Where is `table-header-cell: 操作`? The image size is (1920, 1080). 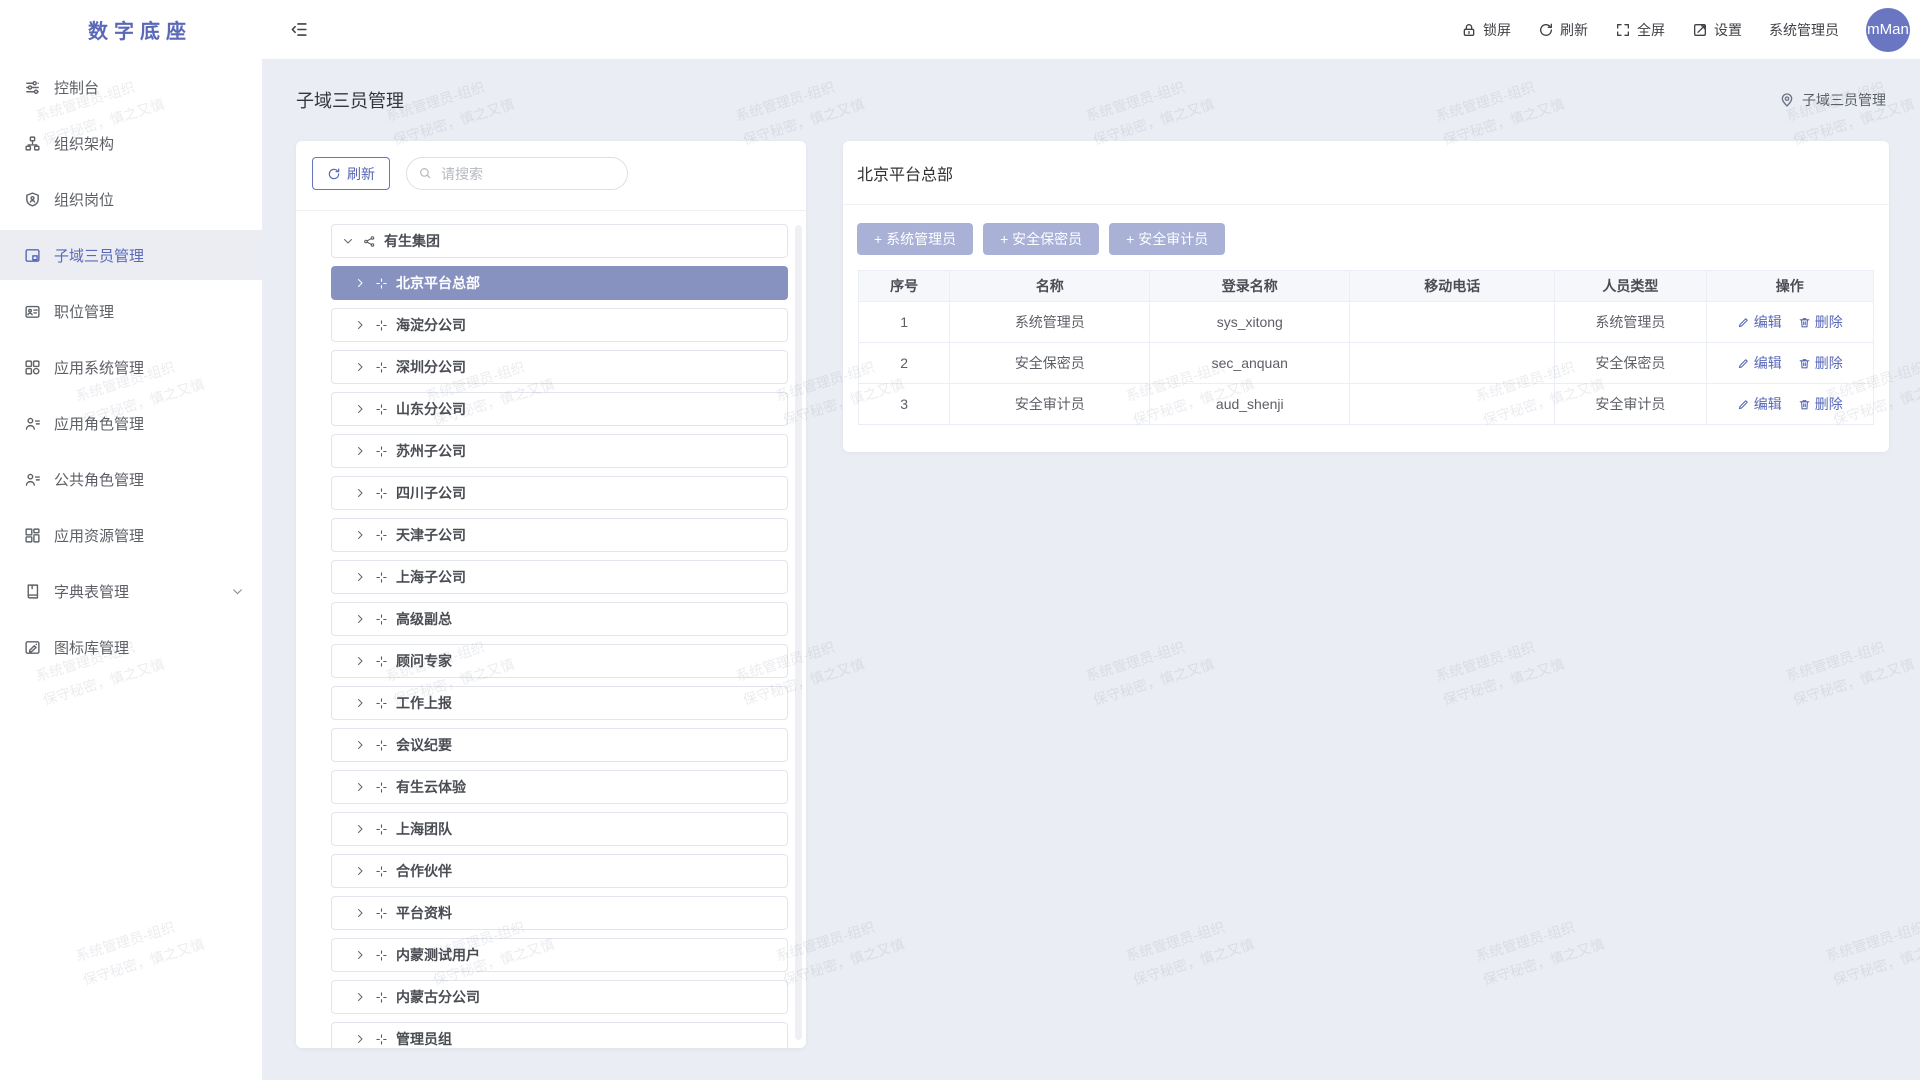 table-header-cell: 操作 is located at coordinates (1789, 286).